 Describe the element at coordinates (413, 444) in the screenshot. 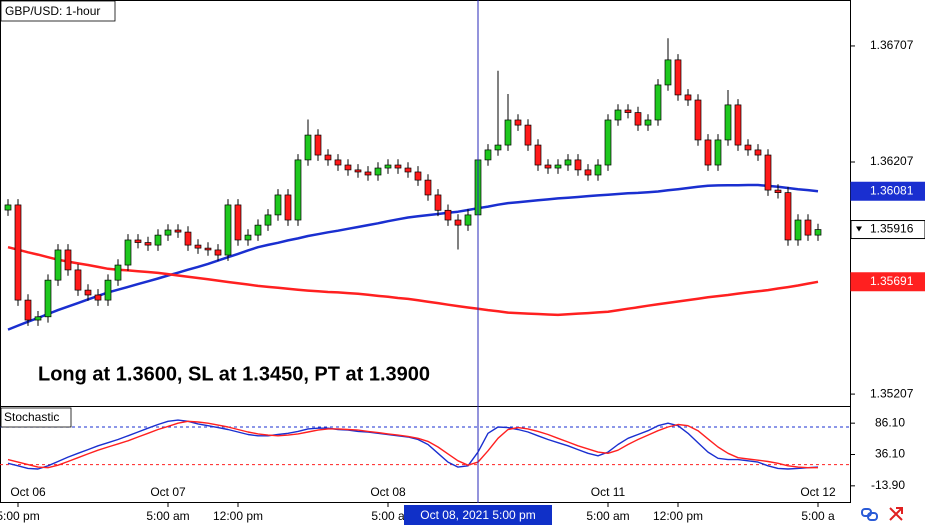

I see `stochastic-line` at that location.